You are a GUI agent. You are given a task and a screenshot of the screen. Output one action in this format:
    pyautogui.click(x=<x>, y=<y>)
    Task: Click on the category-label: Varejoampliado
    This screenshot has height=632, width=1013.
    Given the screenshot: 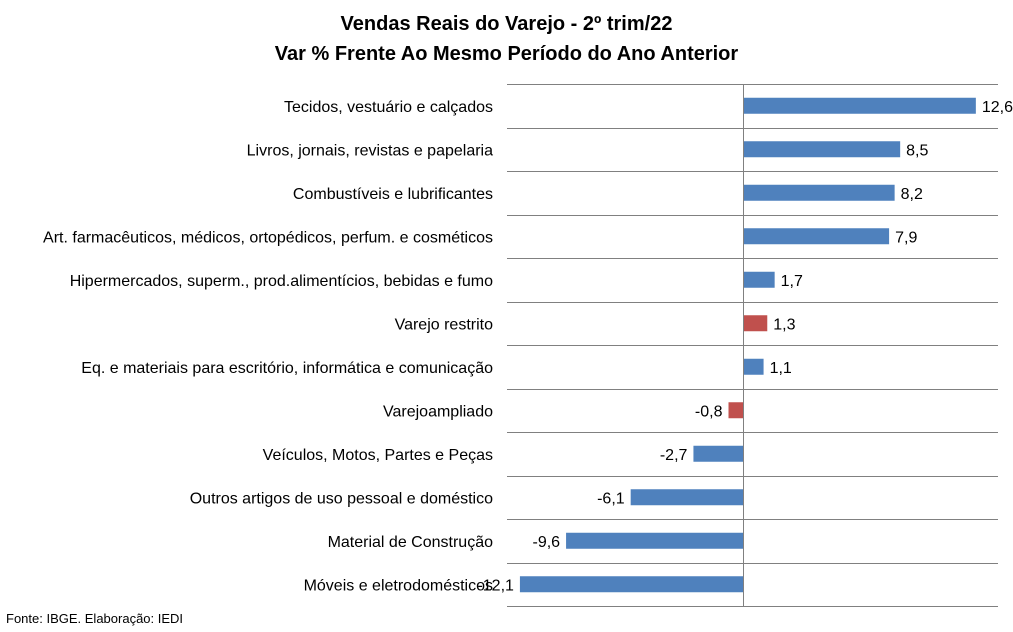 What is the action you would take?
    pyautogui.click(x=438, y=411)
    